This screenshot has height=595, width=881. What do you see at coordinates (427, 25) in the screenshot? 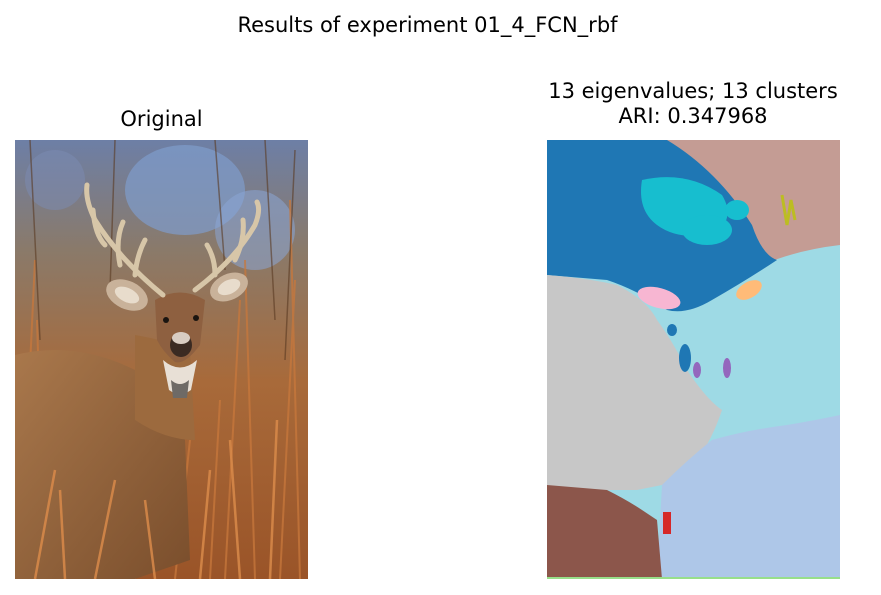
I see `figure-suptitle: Results of experiment 01_4_FCN_rbf` at bounding box center [427, 25].